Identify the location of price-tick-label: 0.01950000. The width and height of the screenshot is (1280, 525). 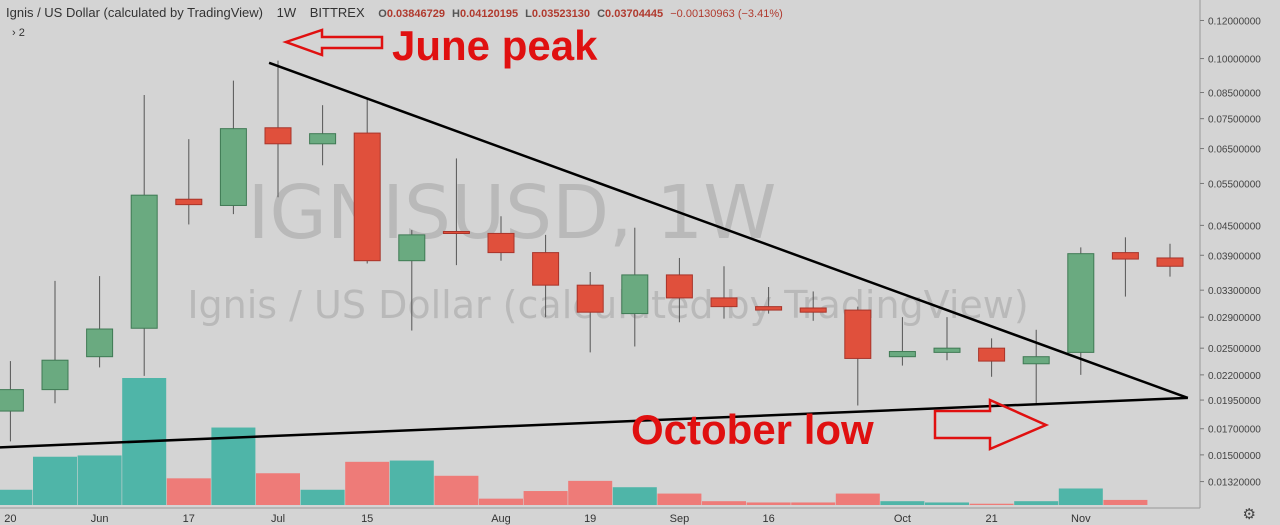
(1234, 401).